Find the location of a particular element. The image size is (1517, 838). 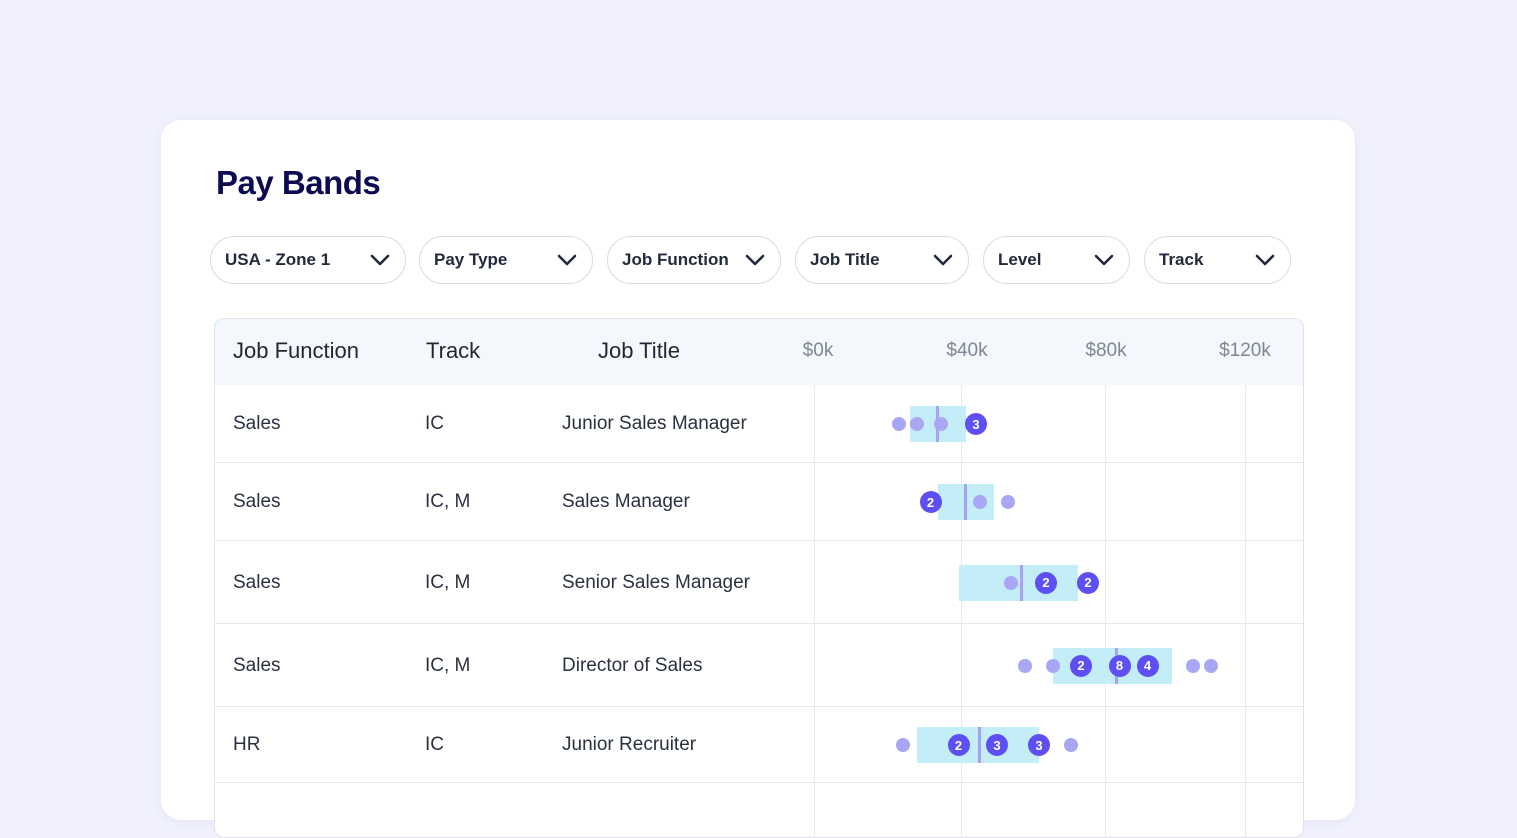

filter-label: USA - Zone 1 is located at coordinates (278, 259).